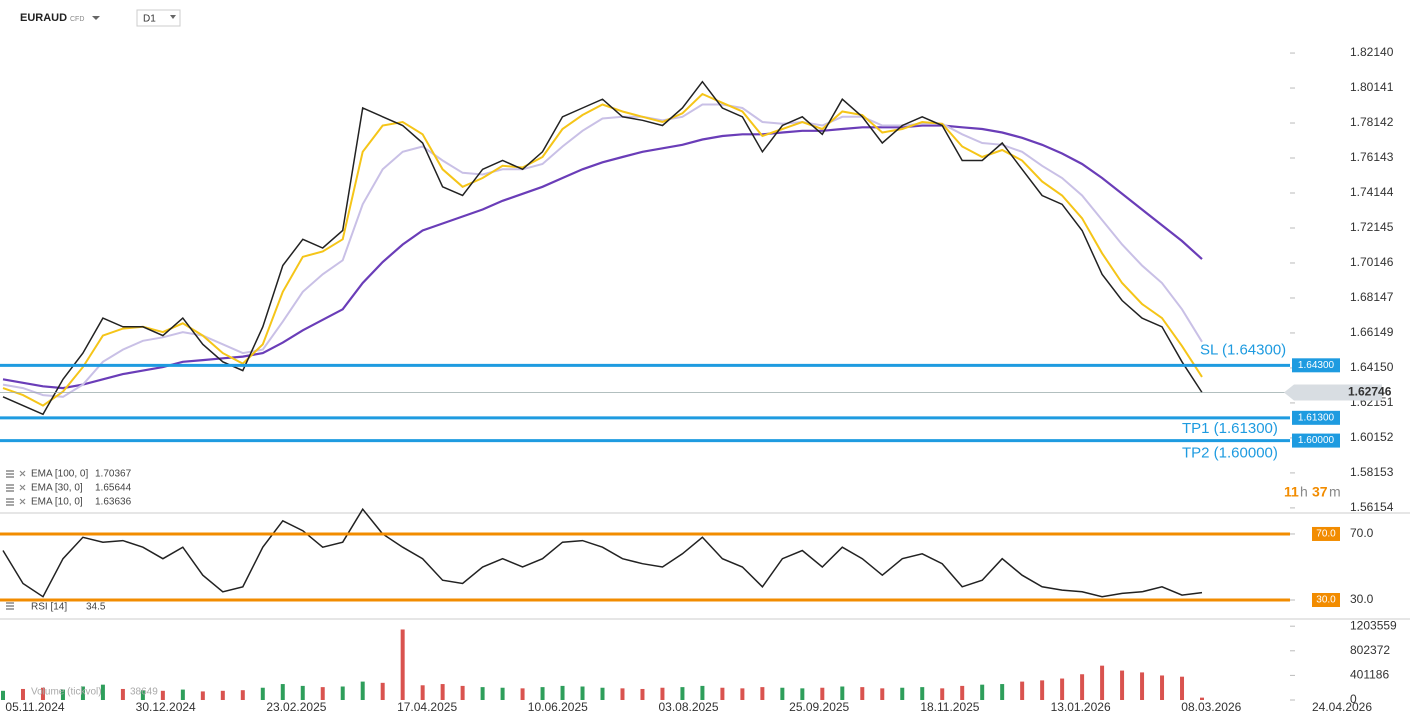 The width and height of the screenshot is (1410, 725). Describe the element at coordinates (1211, 707) in the screenshot. I see `x-tick-label: 08.03.2026` at that location.